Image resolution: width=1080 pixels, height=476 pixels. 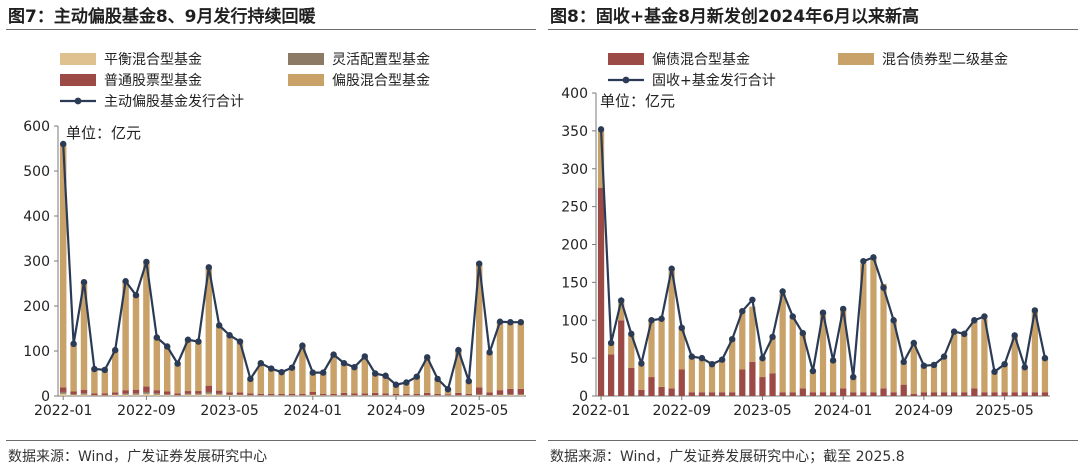 I want to click on y-tick-label: 150, so click(x=574, y=283).